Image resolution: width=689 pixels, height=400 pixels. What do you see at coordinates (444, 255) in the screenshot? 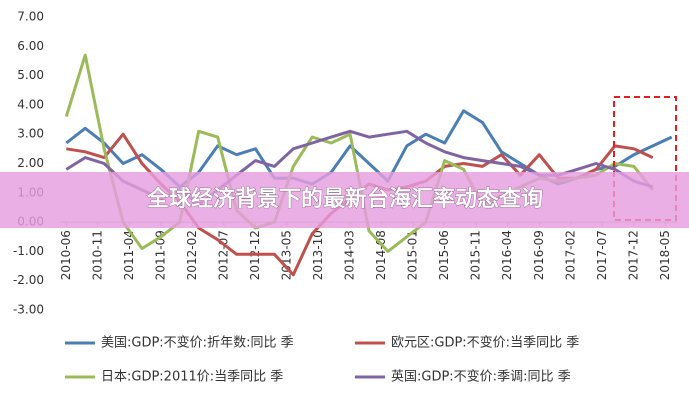
I see `x-tick-label: 2015-06` at bounding box center [444, 255].